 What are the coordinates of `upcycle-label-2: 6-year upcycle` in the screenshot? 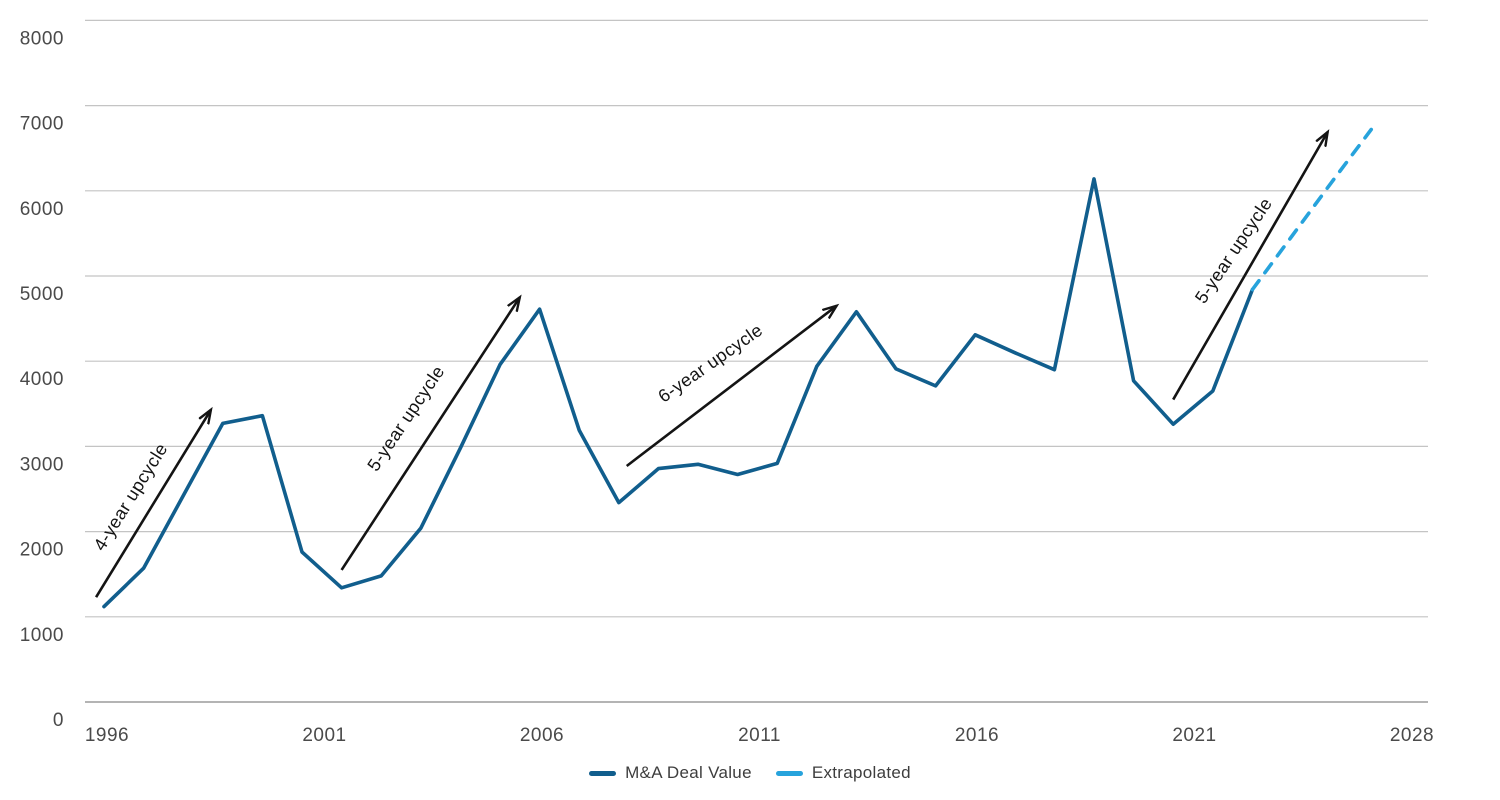 It's located at (710, 363).